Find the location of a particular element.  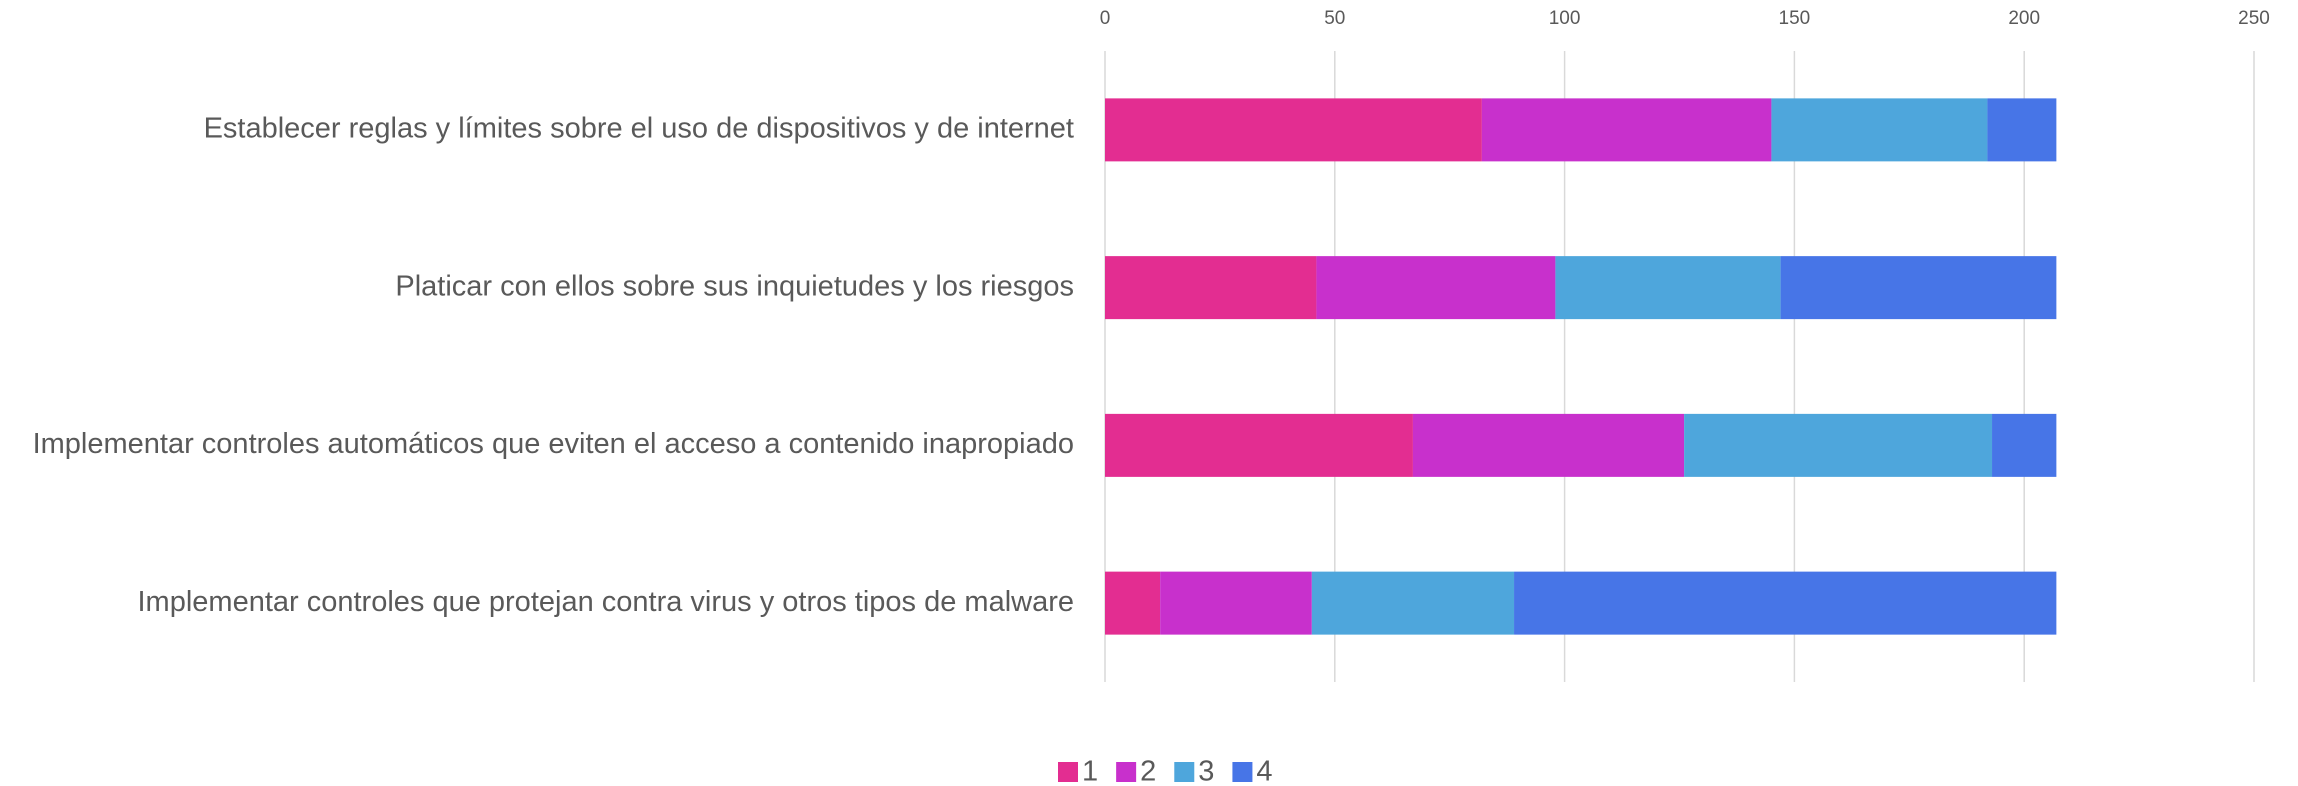

x-tick-label: 50 is located at coordinates (1334, 18).